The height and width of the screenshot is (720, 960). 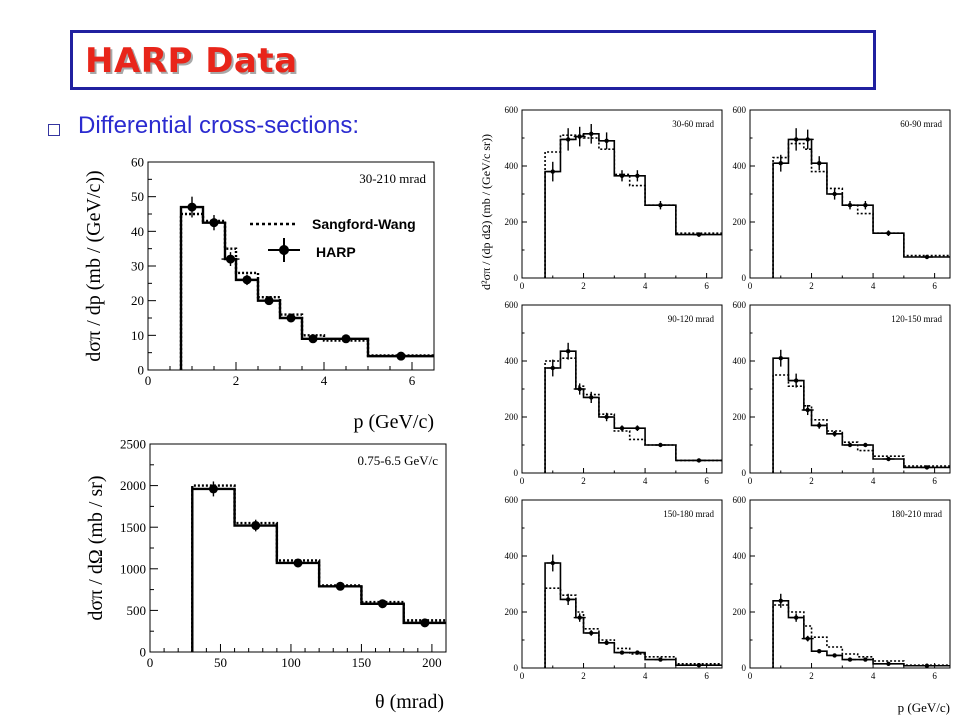 What do you see at coordinates (362, 662) in the screenshot?
I see `x-tick-label: 150` at bounding box center [362, 662].